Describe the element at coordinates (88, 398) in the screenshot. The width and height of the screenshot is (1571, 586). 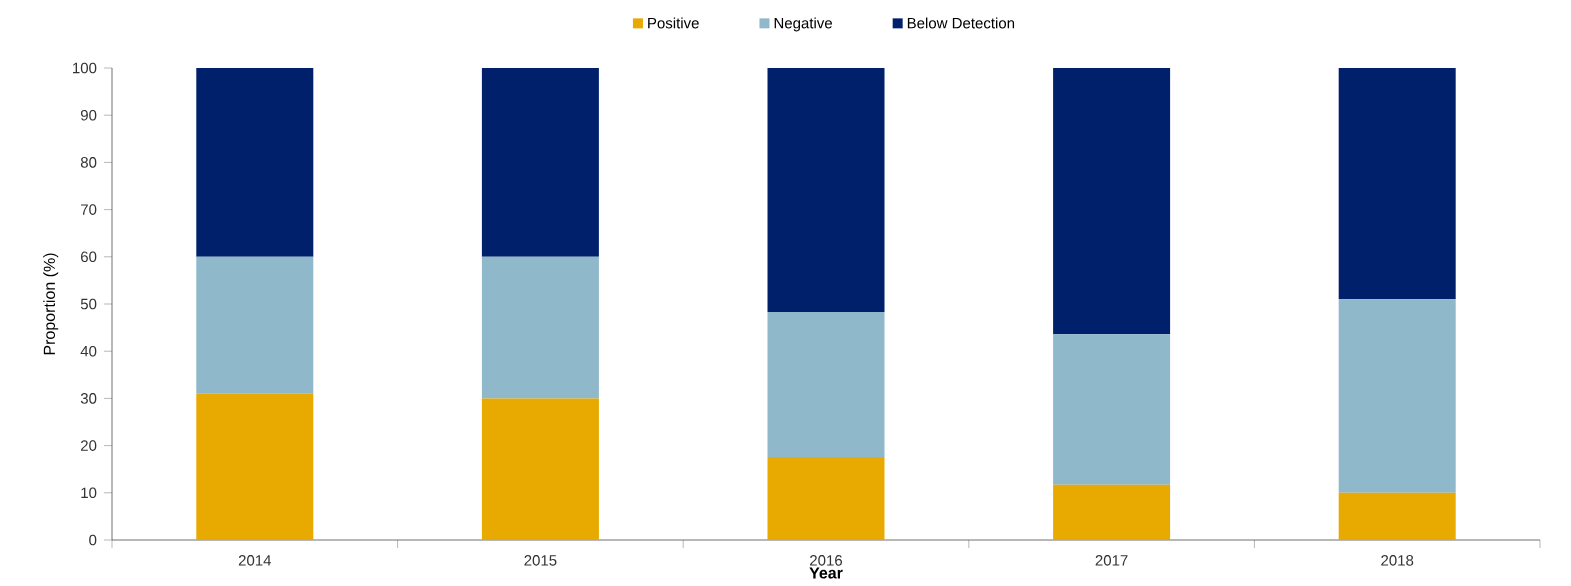
I see `y-tick-label: 30` at that location.